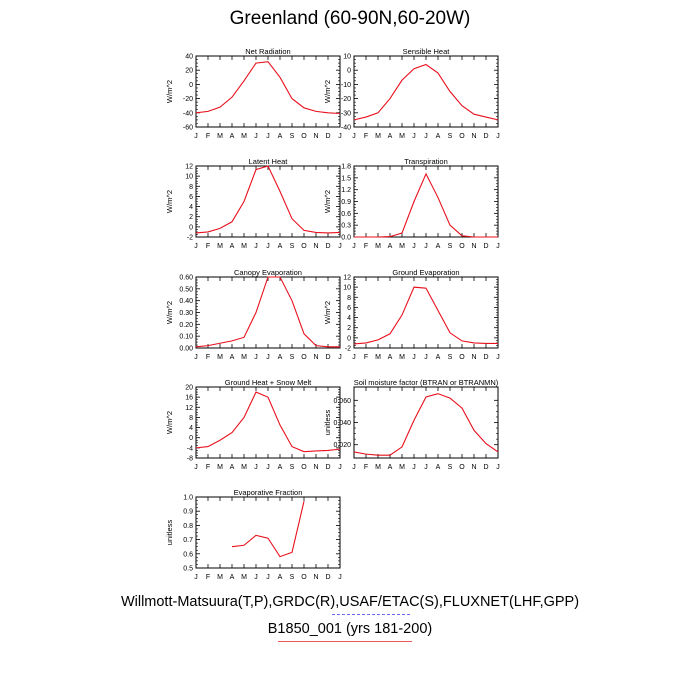 The width and height of the screenshot is (700, 700). Describe the element at coordinates (426, 382) in the screenshot. I see `panel-title: Soil moisture factor (BTRAN or BTRANMN)` at that location.